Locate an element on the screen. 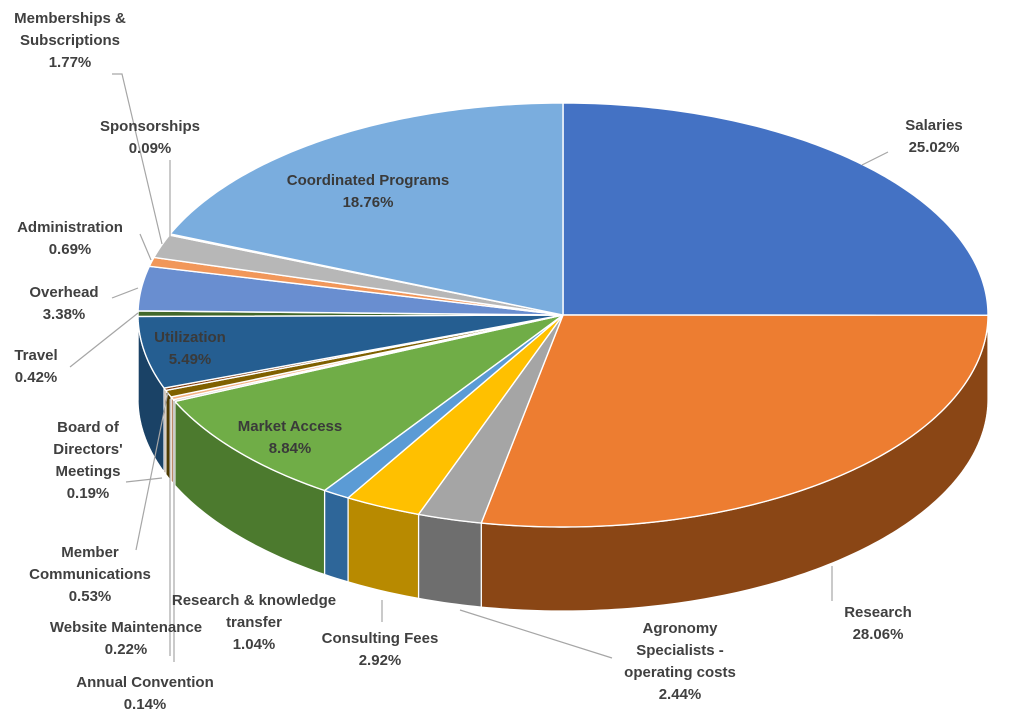  slice-side-agronomy-specialists-operating-costs is located at coordinates (449, 560).